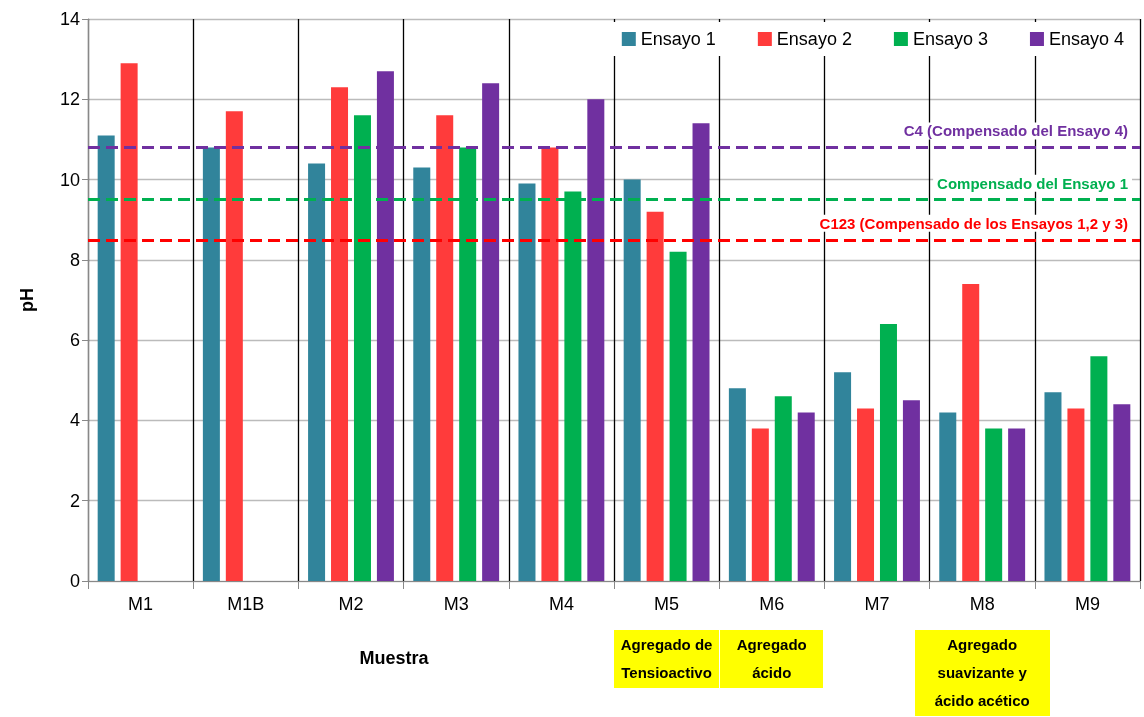 The width and height of the screenshot is (1144, 717). I want to click on y-tick-label: 12, so click(69, 99).